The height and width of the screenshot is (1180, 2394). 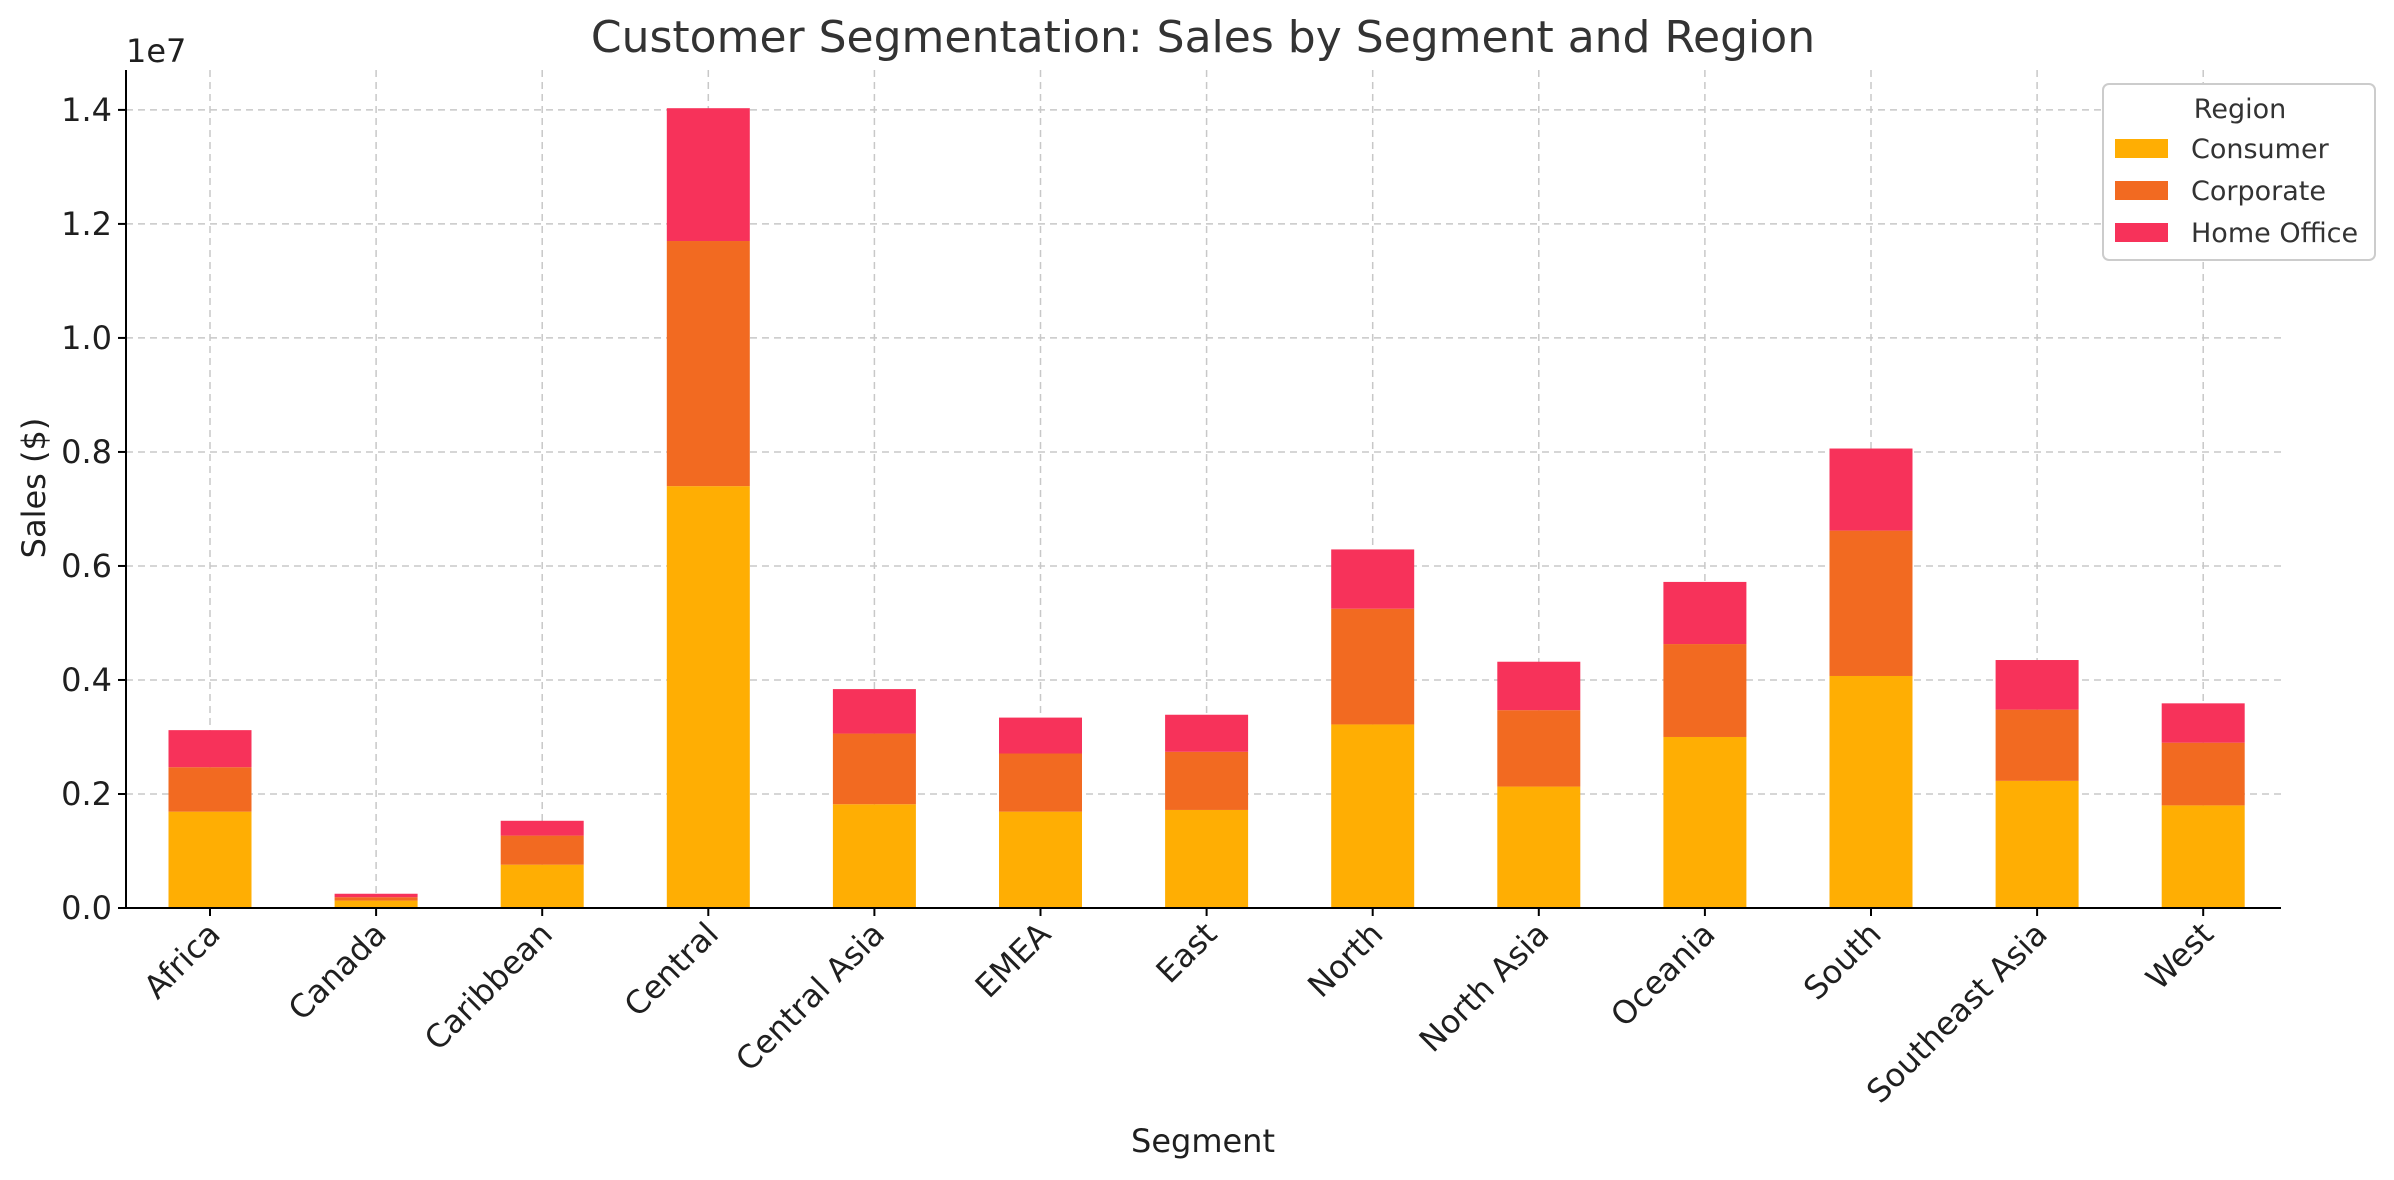 I want to click on x-tick-label: Africa, so click(x=181, y=960).